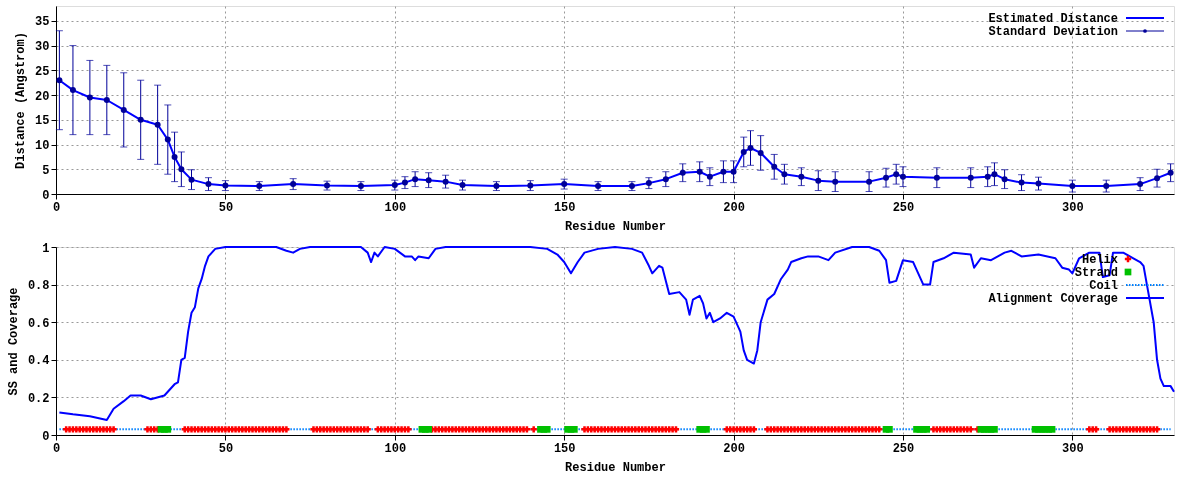  I want to click on y-tick-label: 0.6, so click(38, 323).